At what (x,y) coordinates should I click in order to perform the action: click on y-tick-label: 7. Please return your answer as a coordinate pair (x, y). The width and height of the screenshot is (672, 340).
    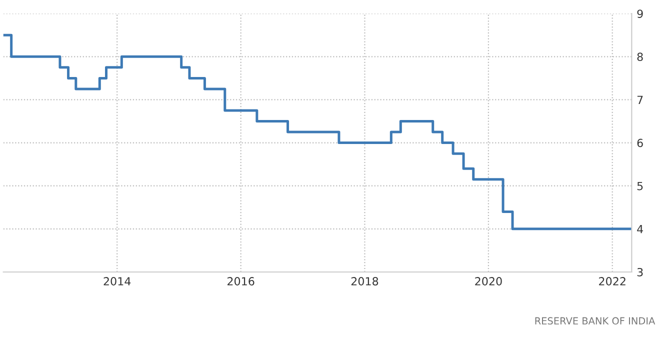
    Looking at the image, I should click on (640, 100).